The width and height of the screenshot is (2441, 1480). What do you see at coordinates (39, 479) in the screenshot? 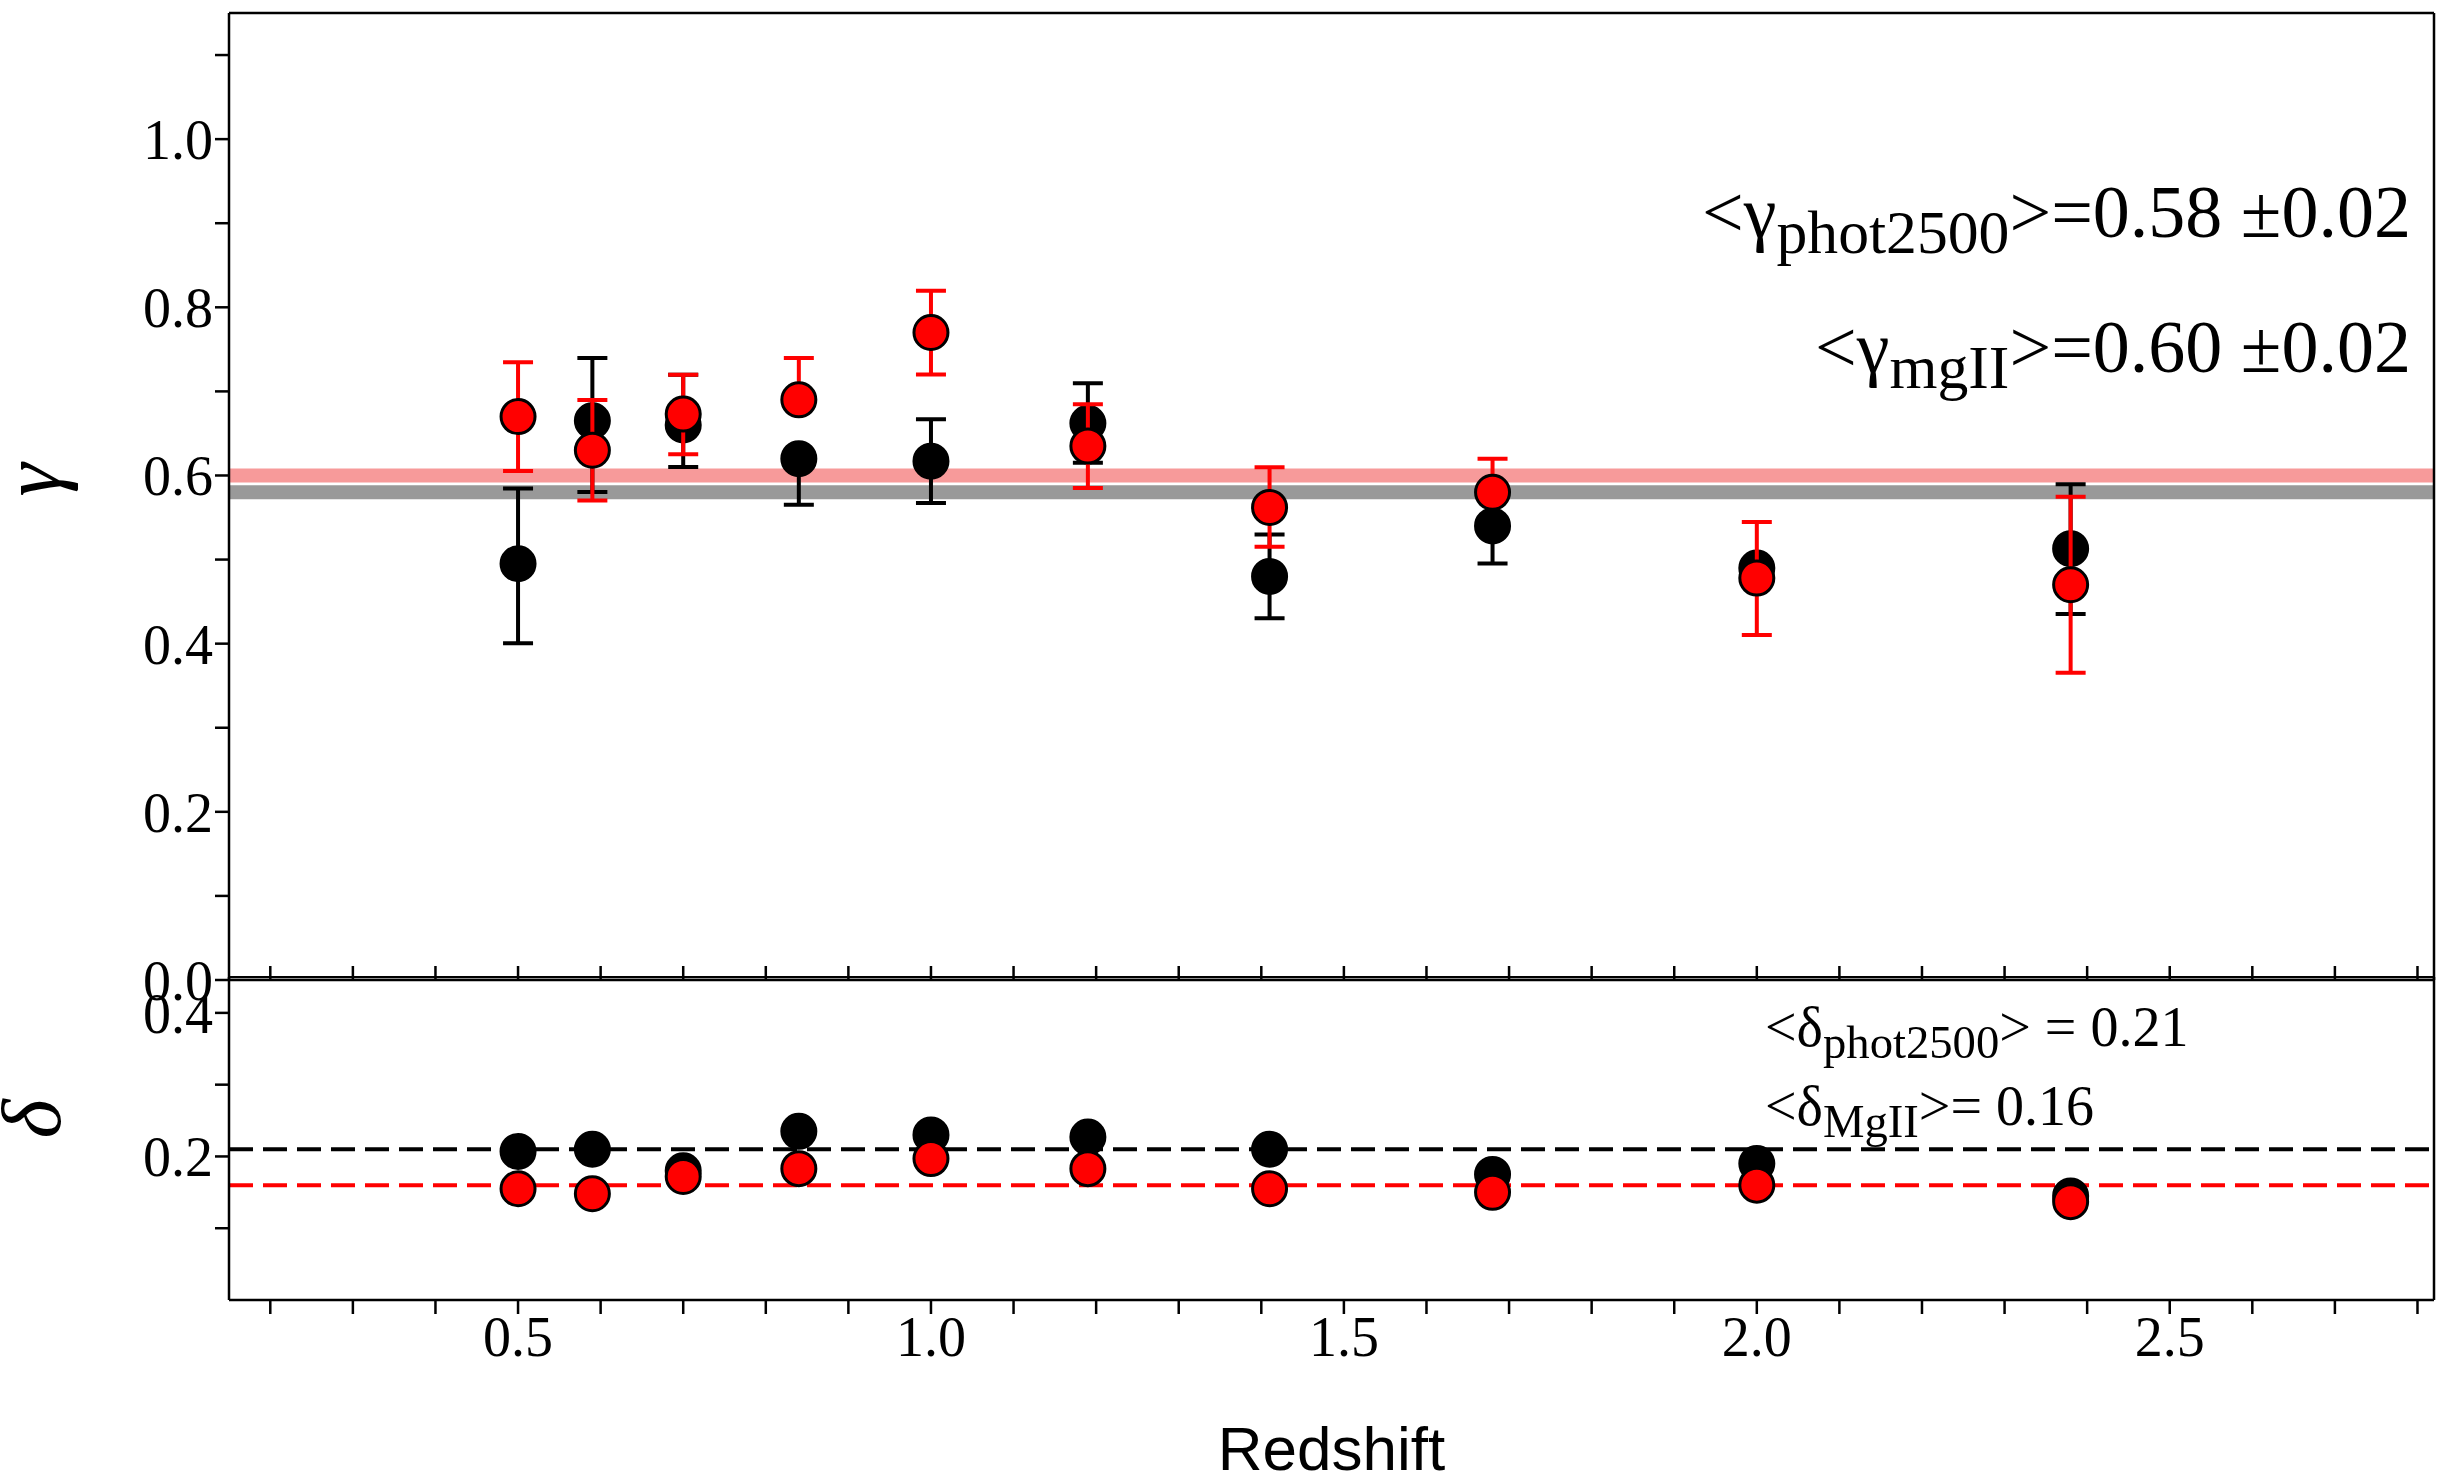
I see `y-axis-title: γ` at bounding box center [39, 479].